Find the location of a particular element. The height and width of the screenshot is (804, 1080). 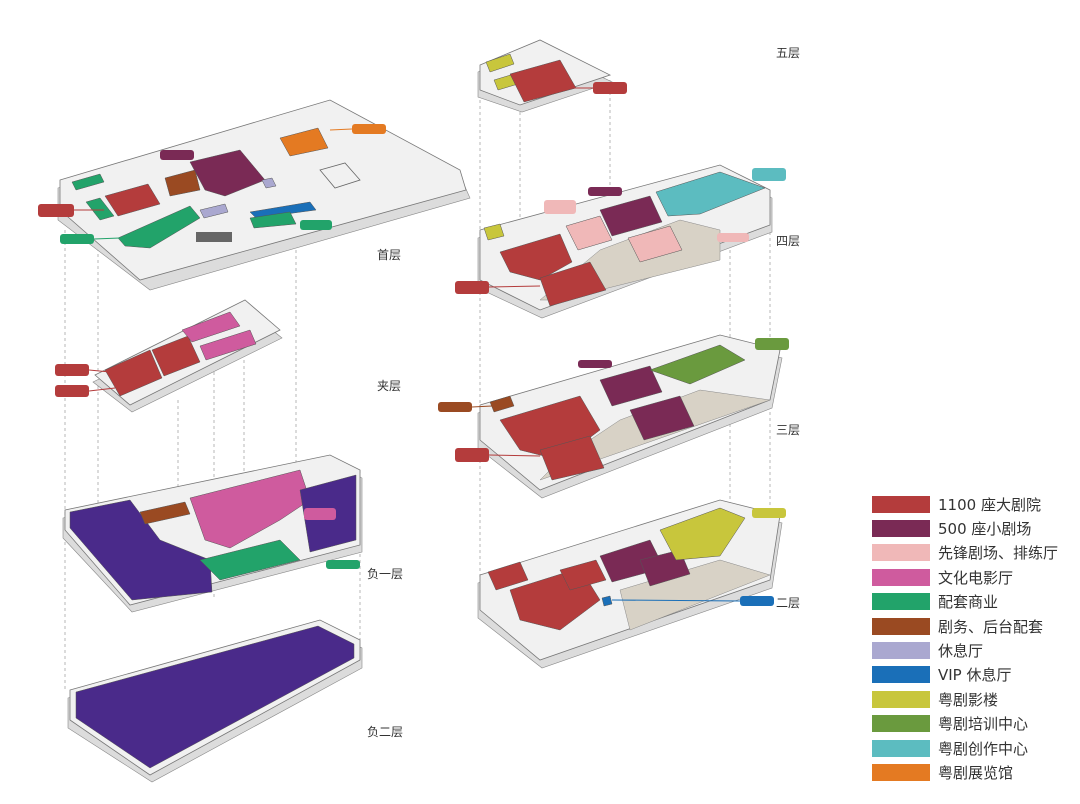

legend-label: 粤剧影楼 is located at coordinates (968, 699).